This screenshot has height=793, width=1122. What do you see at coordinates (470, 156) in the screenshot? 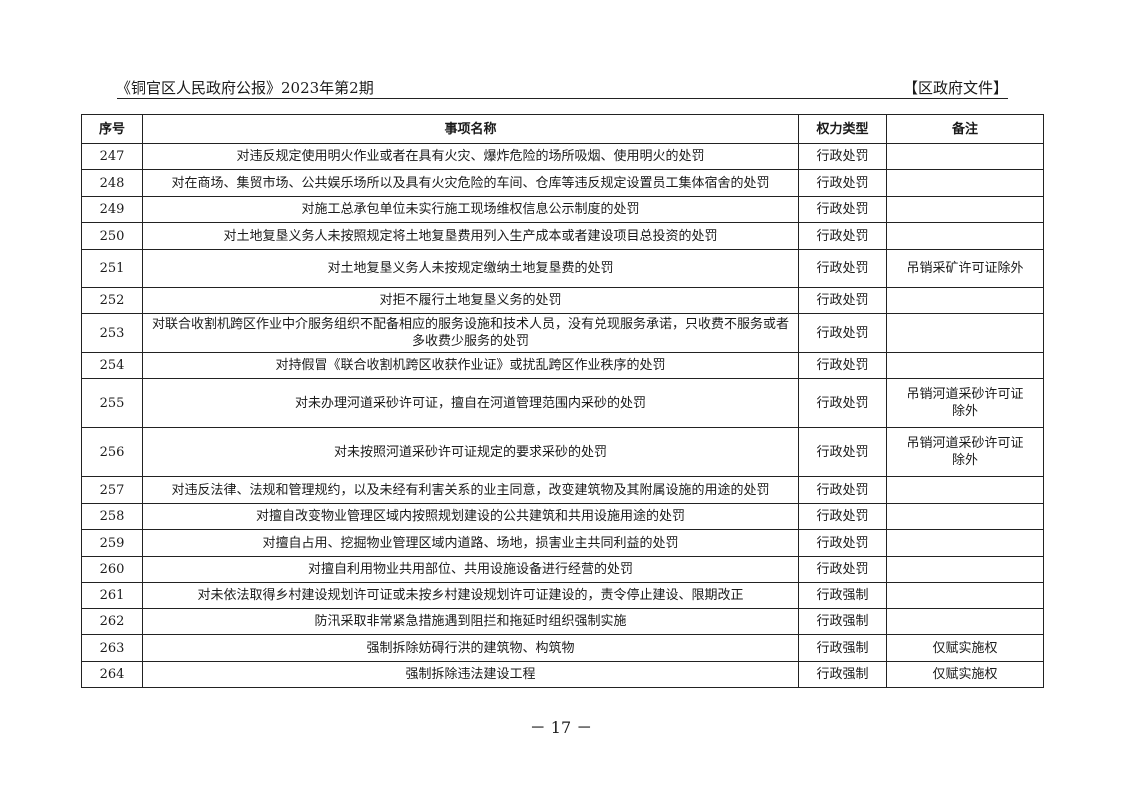
I see `item-name: 对违反规定使用明火作业或者在具有火灾、爆炸危险的场所吸烟、使用明火的处罚` at bounding box center [470, 156].